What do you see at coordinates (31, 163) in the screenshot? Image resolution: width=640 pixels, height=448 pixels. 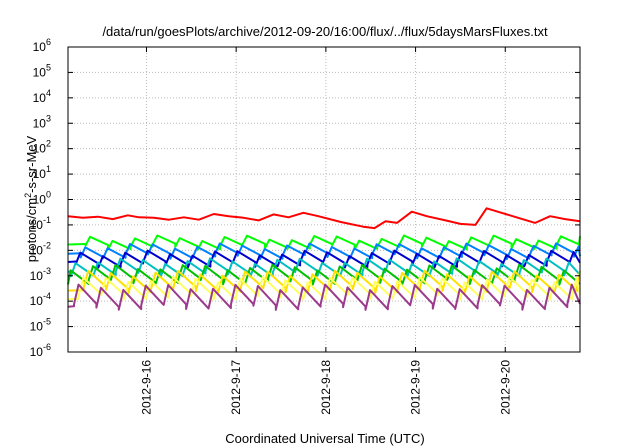 I see `y-axis-label-unit: -s-sr-MeV` at bounding box center [31, 163].